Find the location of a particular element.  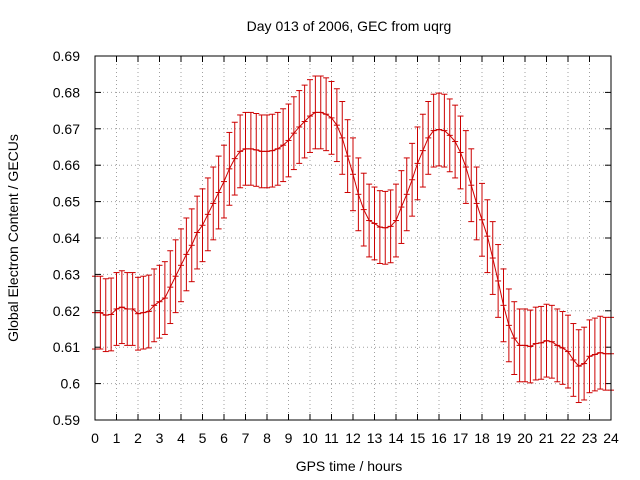

x-tick-label: 19 is located at coordinates (504, 438).